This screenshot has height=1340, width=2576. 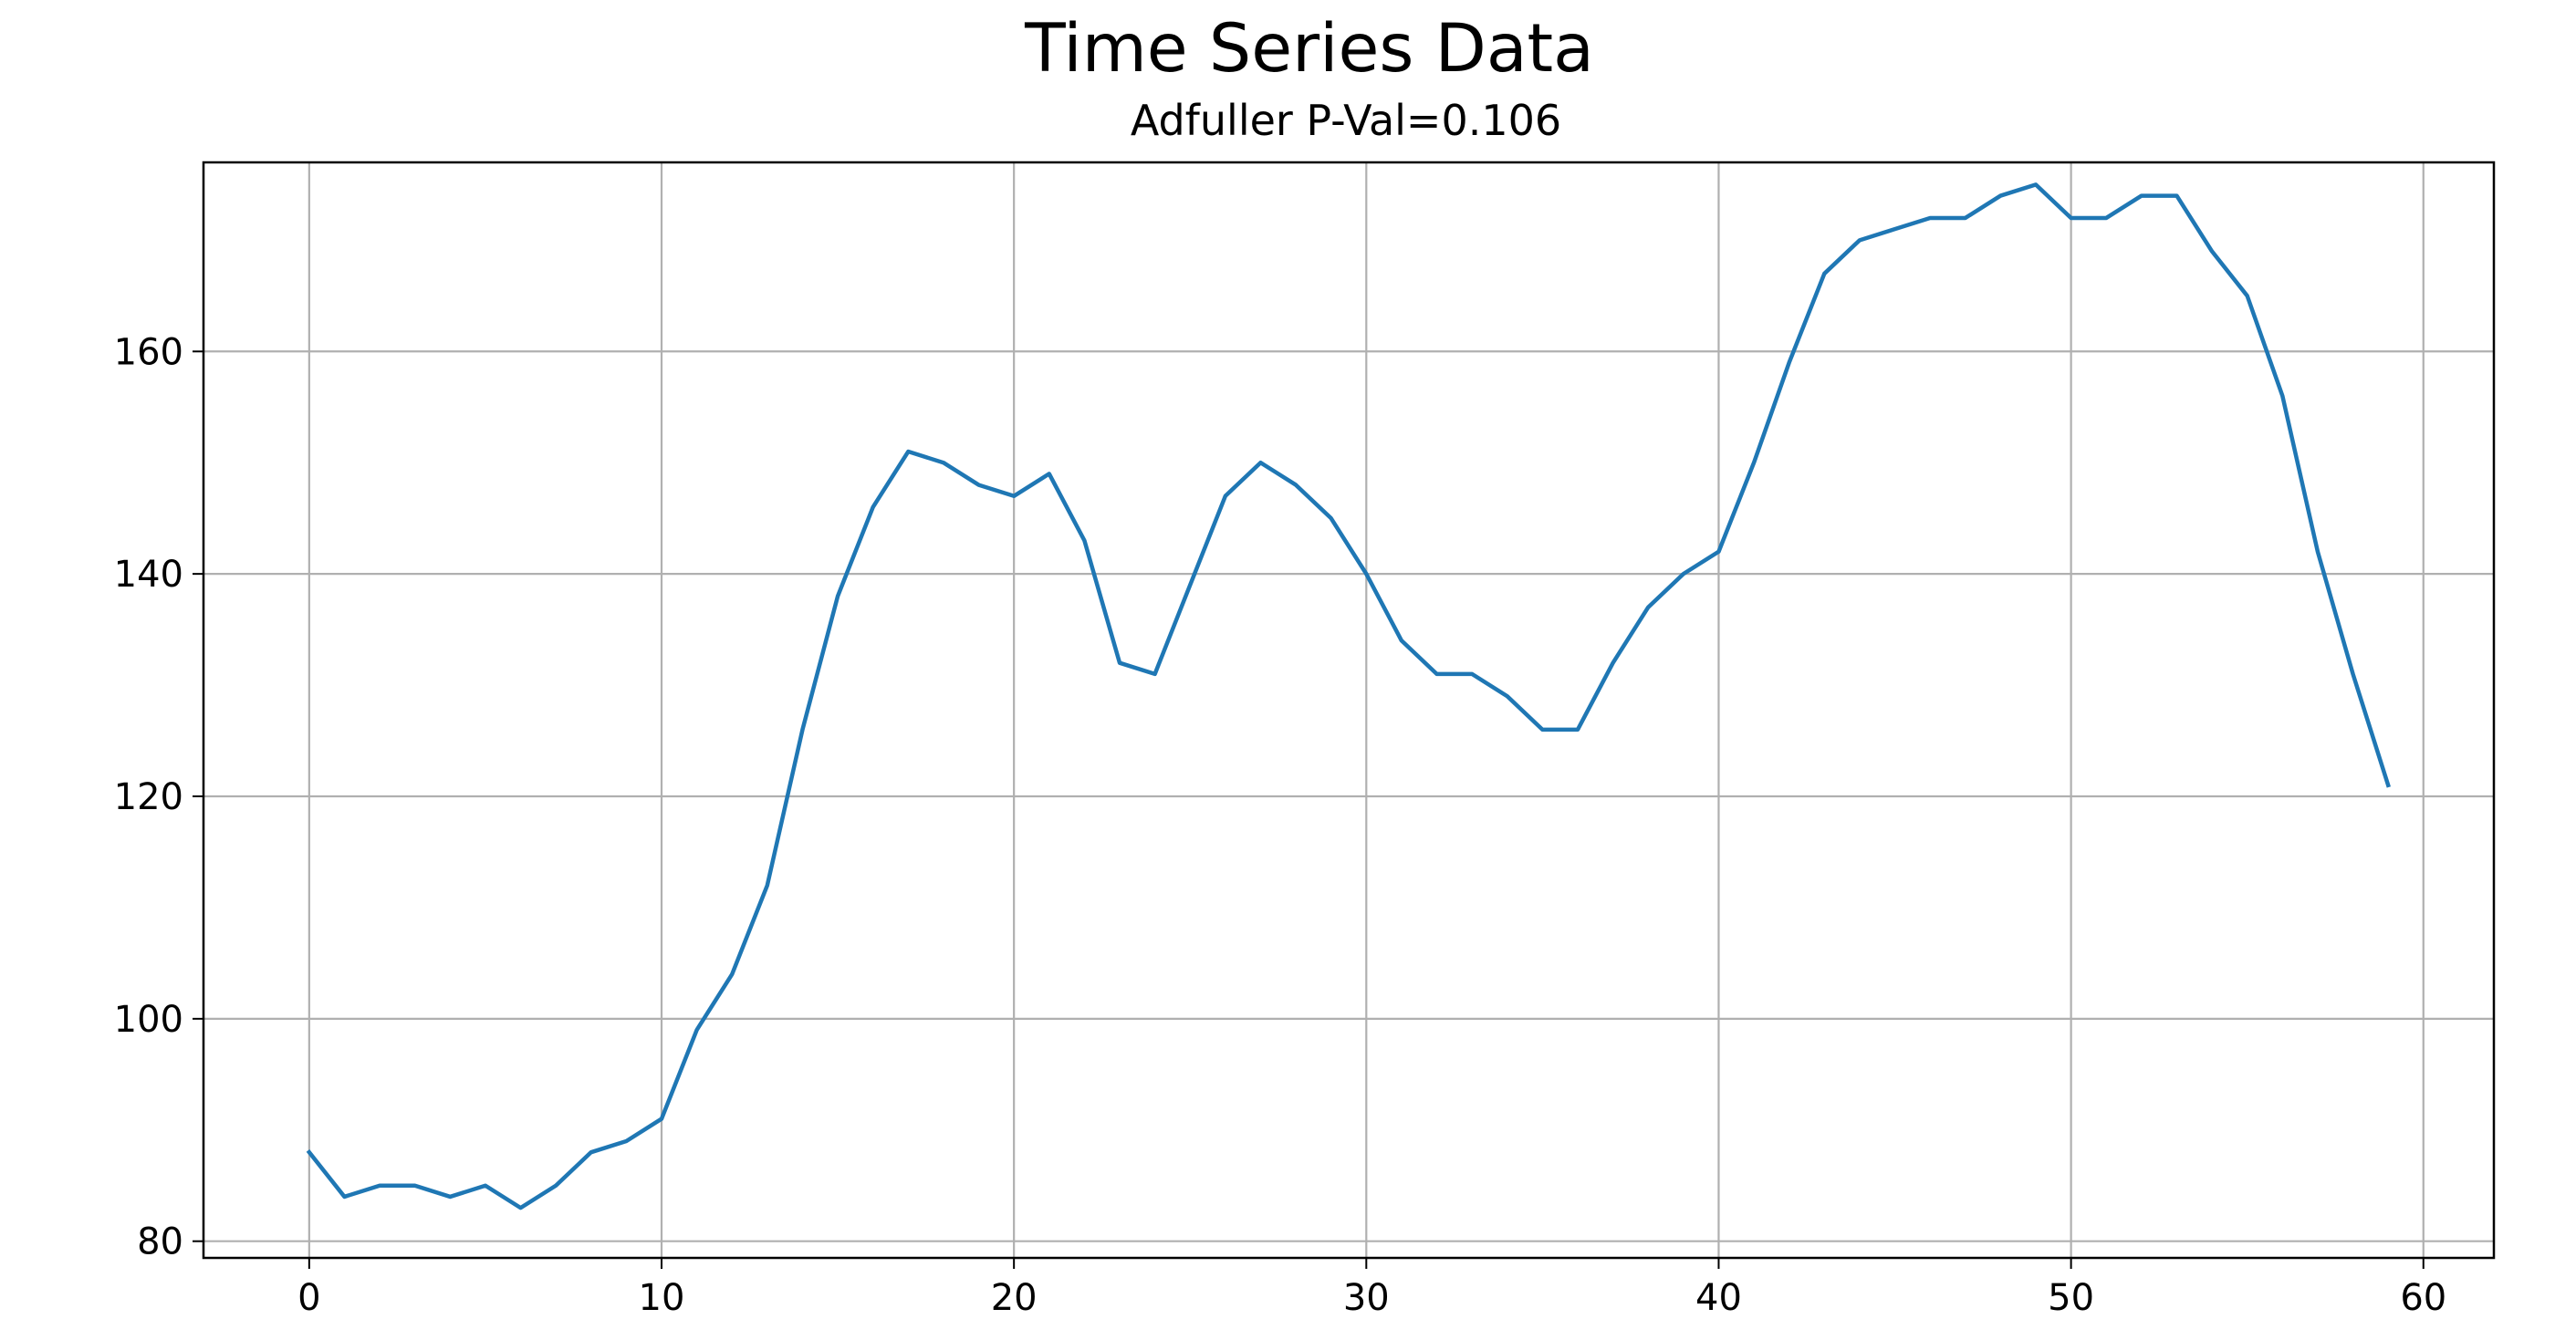 What do you see at coordinates (1346, 120) in the screenshot?
I see `chart-subtitle: Adfuller P-Val=0.106` at bounding box center [1346, 120].